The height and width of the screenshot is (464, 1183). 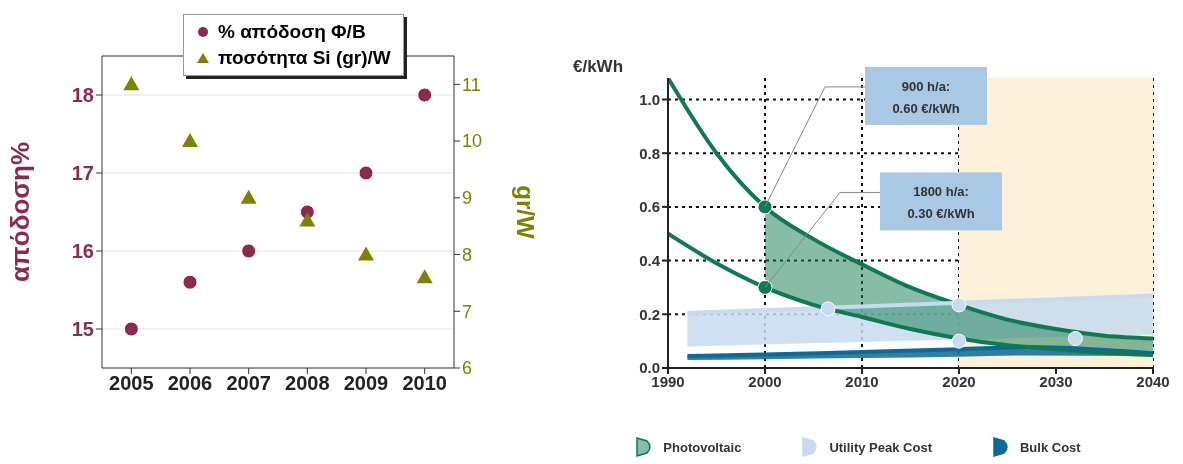 What do you see at coordinates (649, 207) in the screenshot?
I see `y-tick-label: 0.6` at bounding box center [649, 207].